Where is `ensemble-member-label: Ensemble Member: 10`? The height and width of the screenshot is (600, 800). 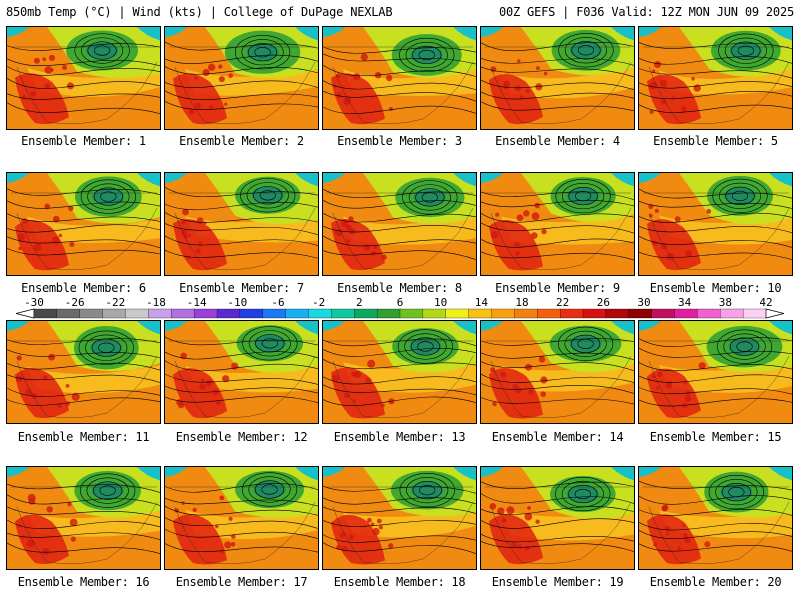 ensemble-member-label: Ensemble Member: 10 is located at coordinates (715, 288).